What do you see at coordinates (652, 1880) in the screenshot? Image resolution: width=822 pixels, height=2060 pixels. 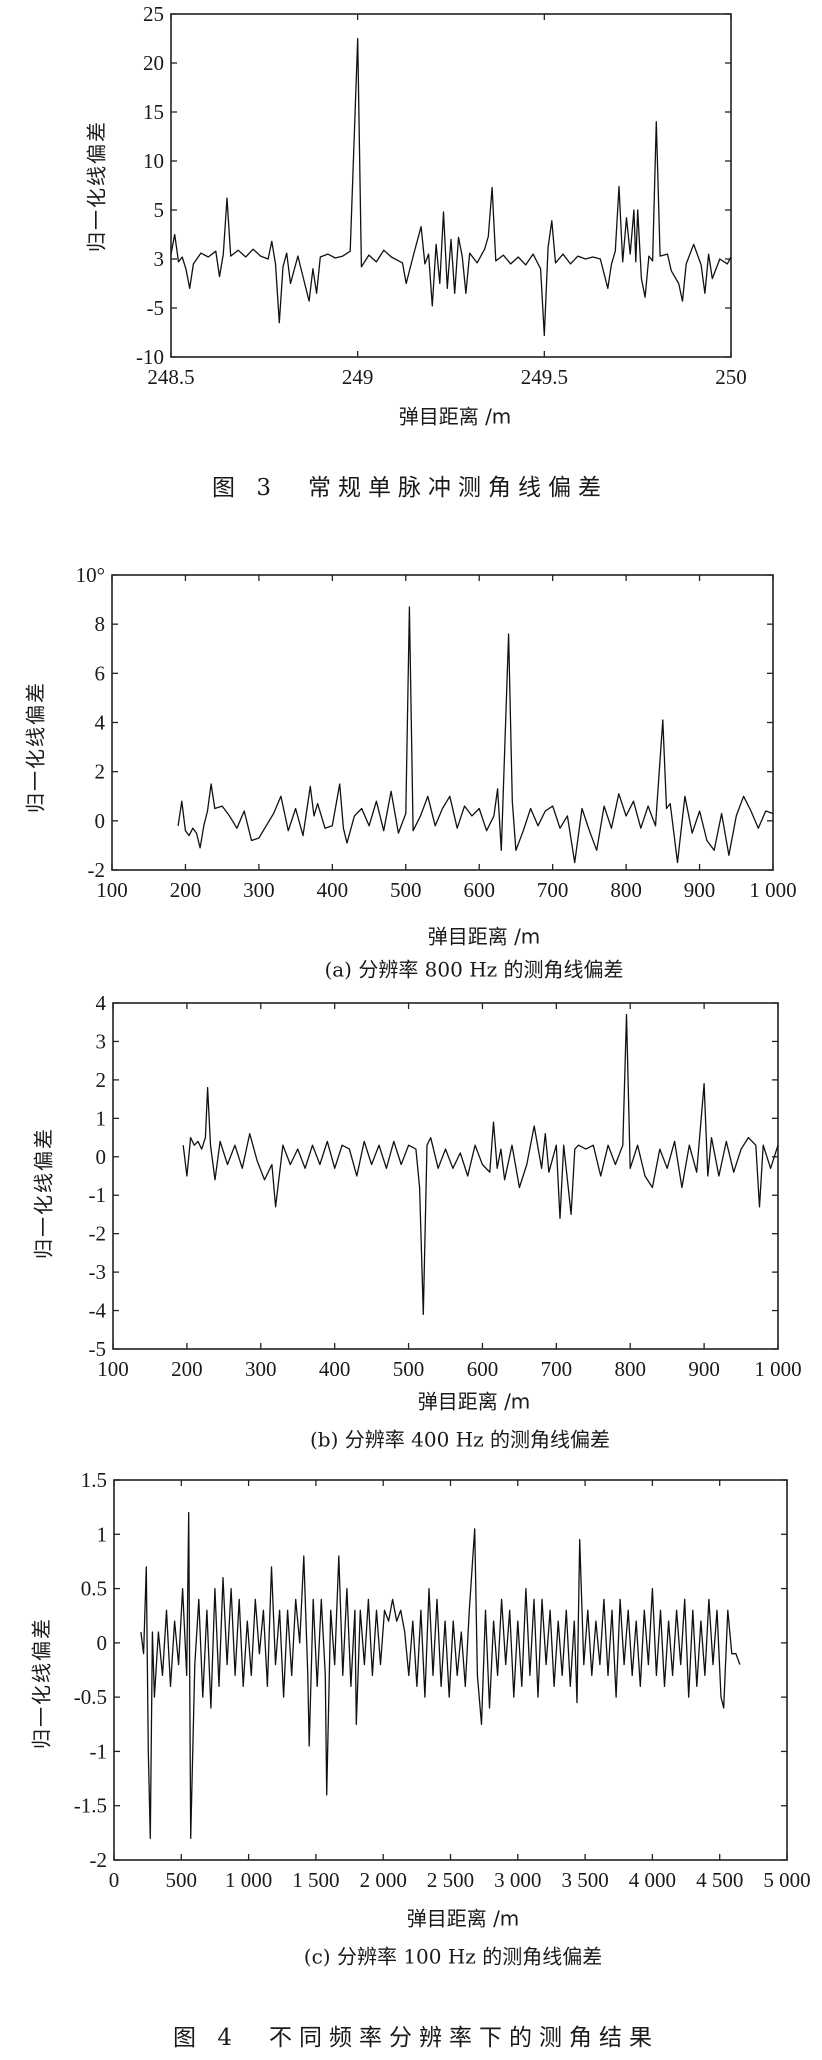 I see `fig4c-x-tick-label: 4 000` at bounding box center [652, 1880].